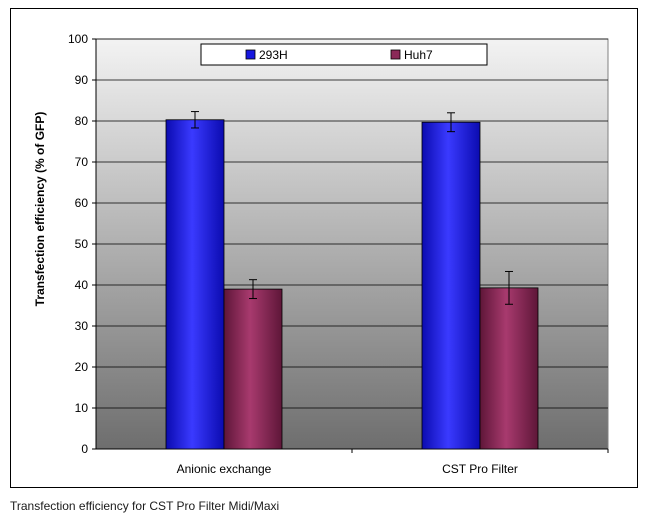 The image size is (650, 531). I want to click on legend-label-293h: 293H, so click(273, 55).